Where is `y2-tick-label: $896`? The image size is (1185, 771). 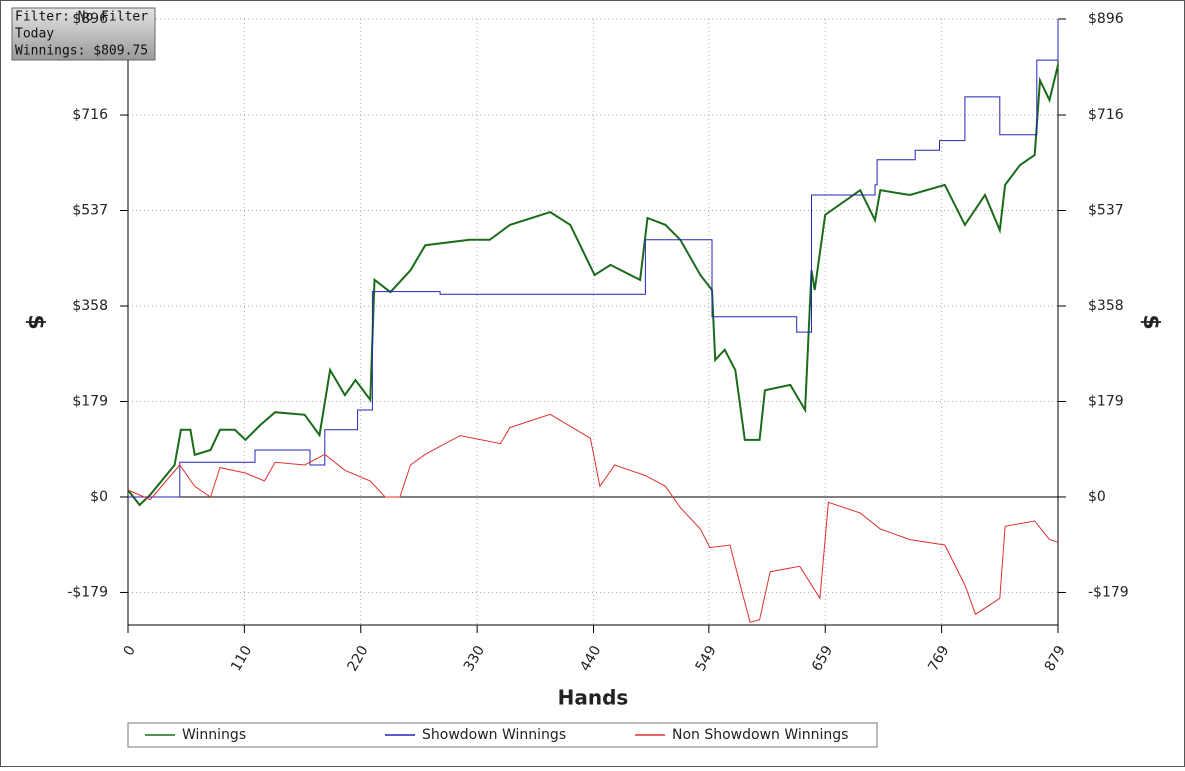 y2-tick-label: $896 is located at coordinates (1106, 19).